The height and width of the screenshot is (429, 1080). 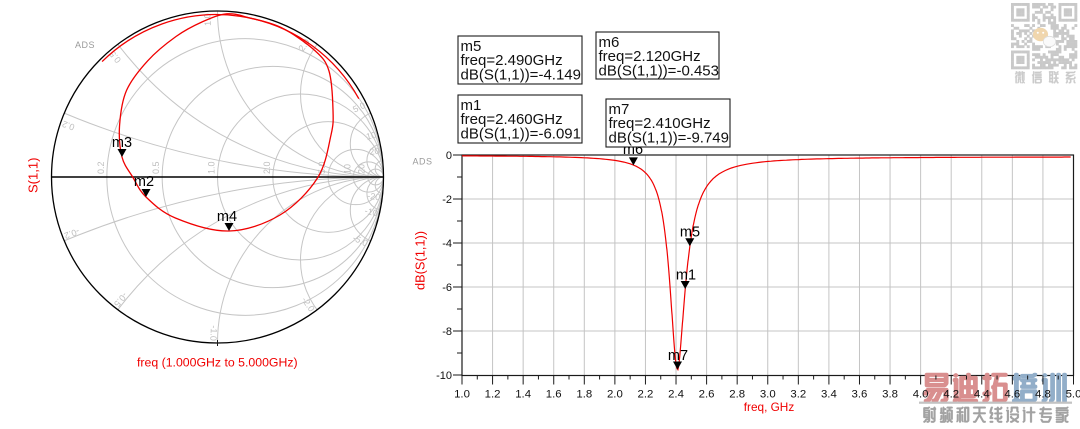 What do you see at coordinates (72, 233) in the screenshot?
I see `svg-text: -0.2` at bounding box center [72, 233].